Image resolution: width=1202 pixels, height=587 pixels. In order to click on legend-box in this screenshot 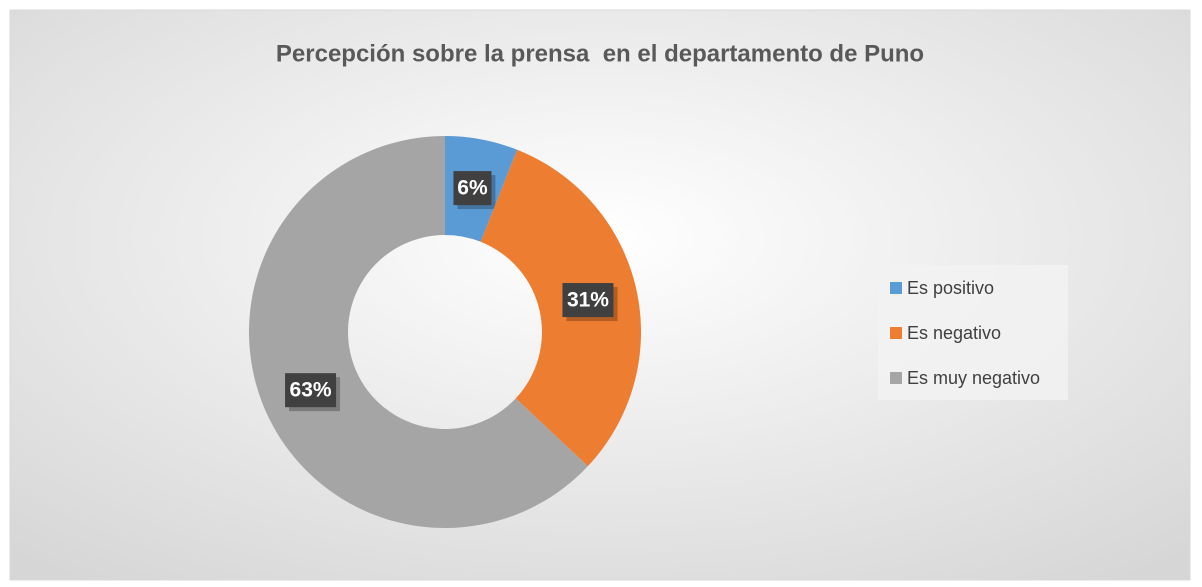, I will do `click(973, 332)`.